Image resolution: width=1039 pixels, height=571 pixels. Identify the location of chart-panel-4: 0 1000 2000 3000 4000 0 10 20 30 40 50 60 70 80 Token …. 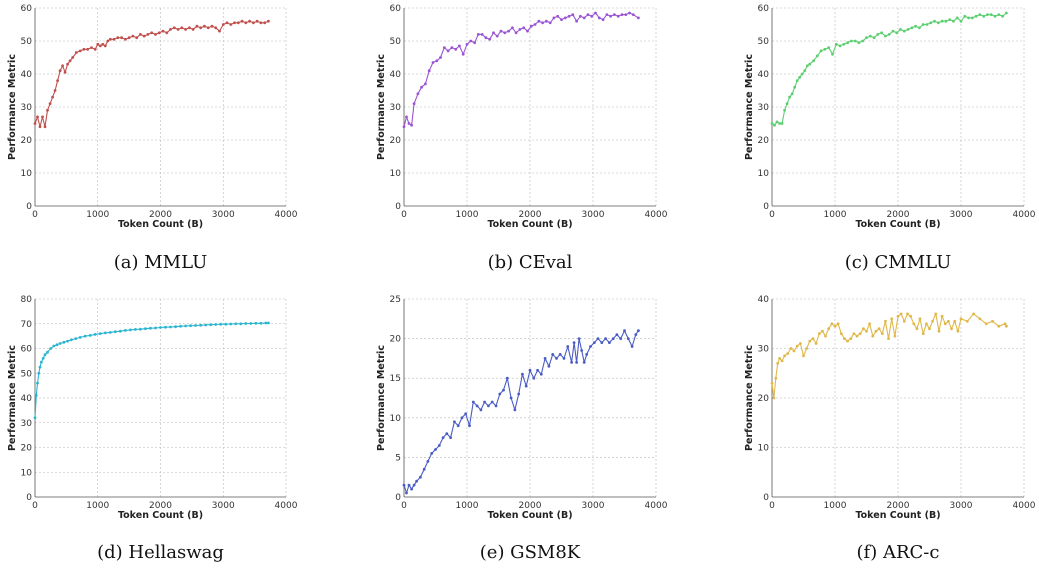
(152, 429).